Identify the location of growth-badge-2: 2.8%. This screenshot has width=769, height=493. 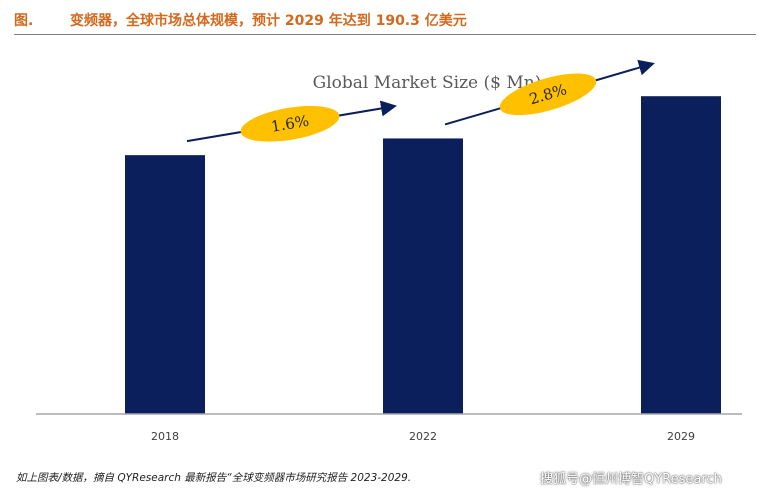
(548, 94).